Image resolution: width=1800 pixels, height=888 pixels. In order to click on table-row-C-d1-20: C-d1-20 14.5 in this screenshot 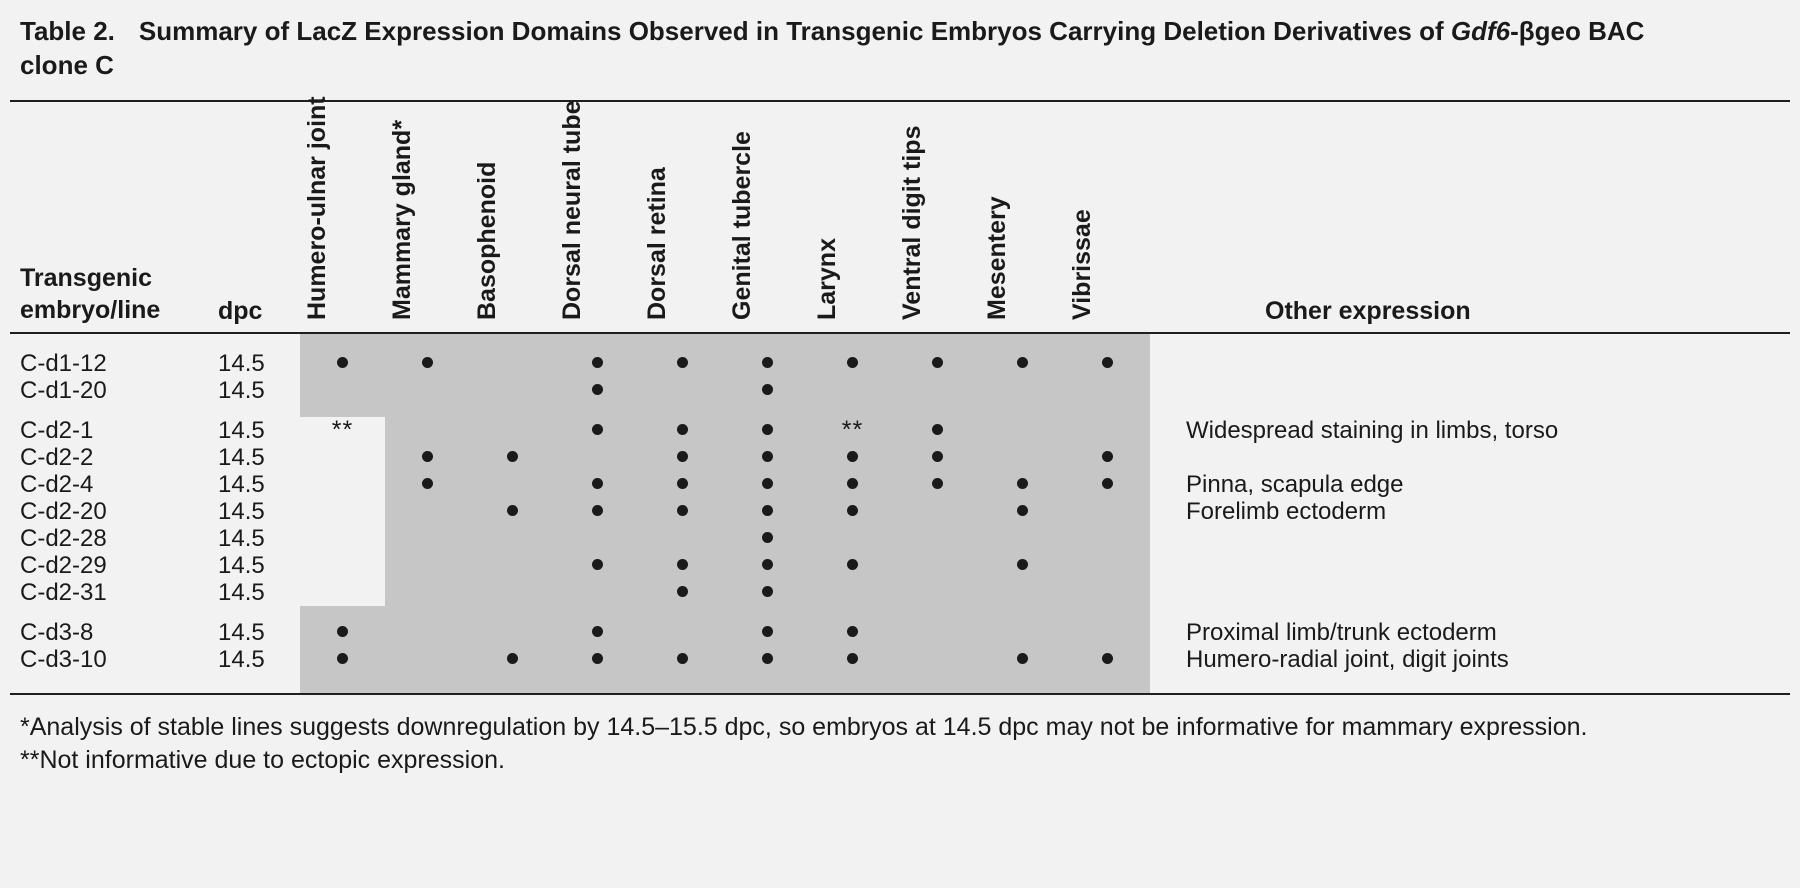, I will do `click(900, 390)`.